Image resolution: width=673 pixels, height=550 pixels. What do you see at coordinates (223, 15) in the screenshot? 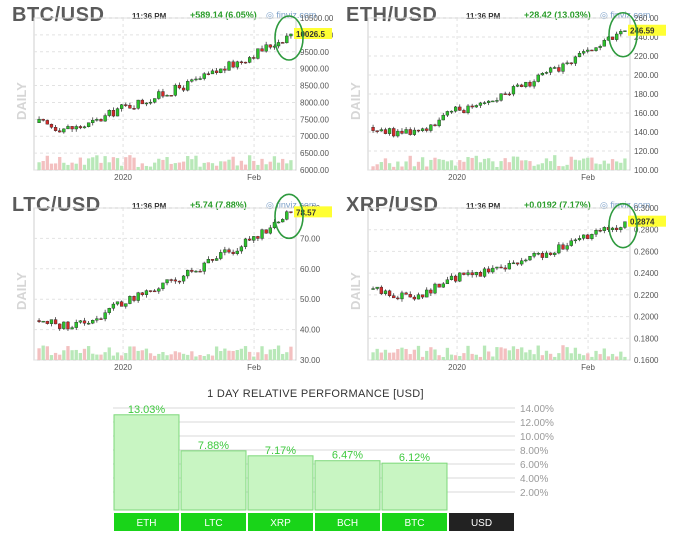
I see `price-change: +589.14 (6.05%)` at bounding box center [223, 15].